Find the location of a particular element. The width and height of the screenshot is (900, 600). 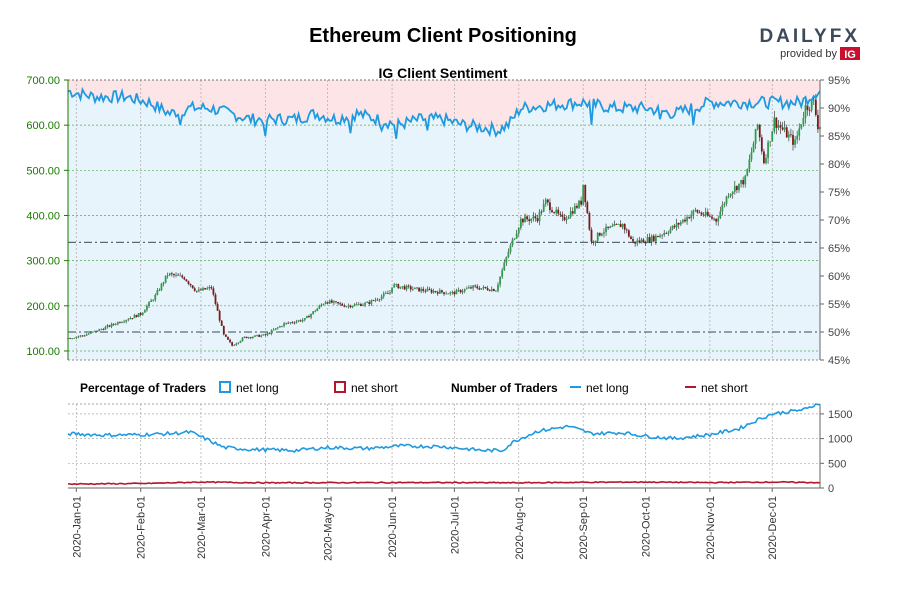

reference-lines is located at coordinates (444, 287).